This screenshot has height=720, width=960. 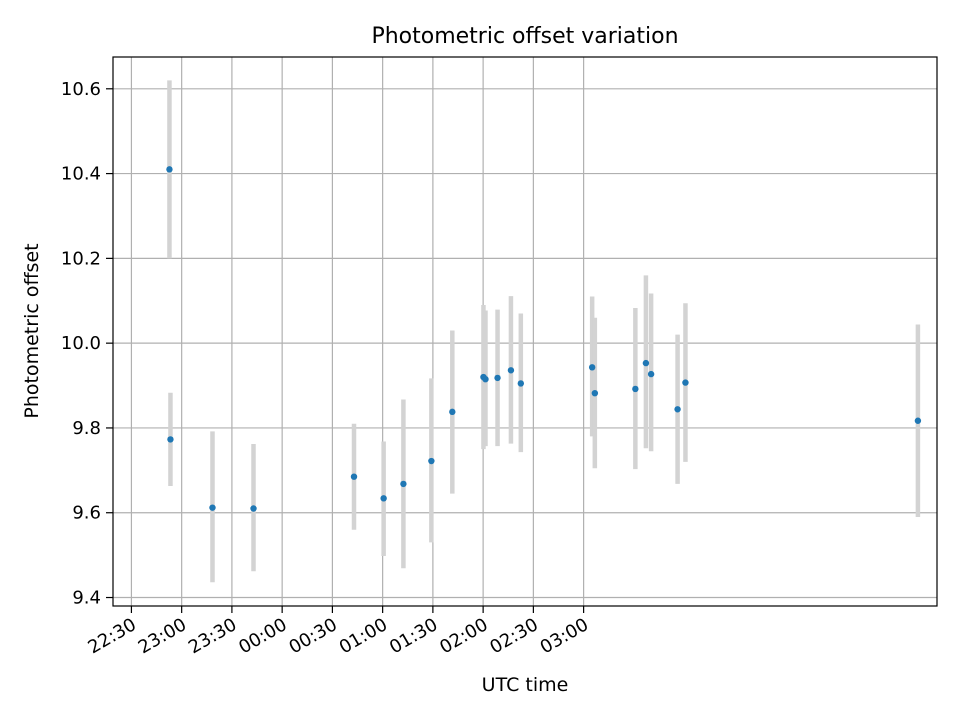 I want to click on x-tick-label: 00:30, so click(x=312, y=636).